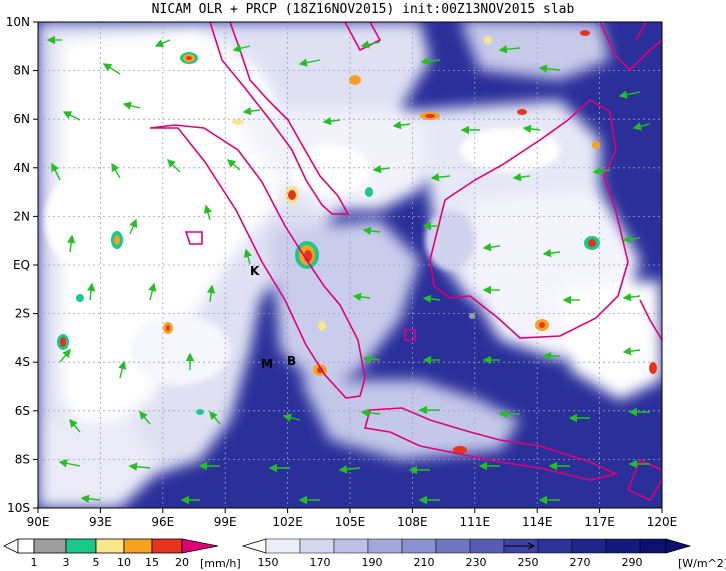 The height and width of the screenshot is (571, 726). What do you see at coordinates (529, 219) in the screenshot?
I see `borneo-coast` at bounding box center [529, 219].